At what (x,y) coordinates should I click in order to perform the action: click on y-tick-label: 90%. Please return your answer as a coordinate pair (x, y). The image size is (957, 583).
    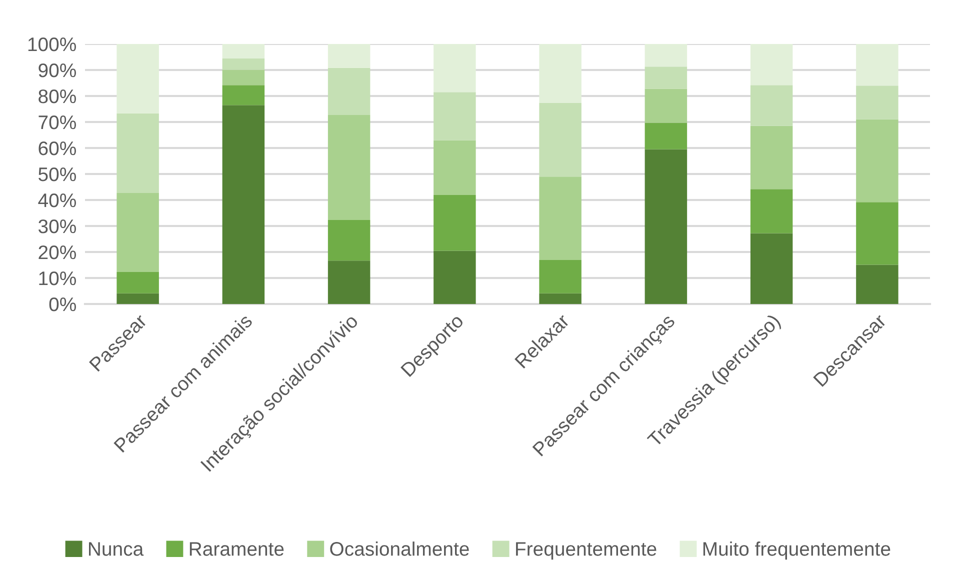
    Looking at the image, I should click on (57, 70).